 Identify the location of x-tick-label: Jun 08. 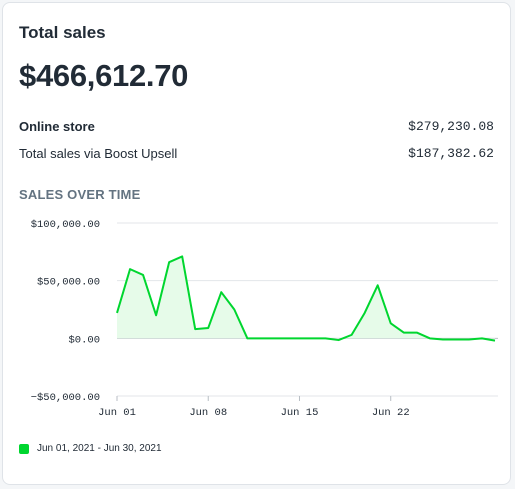
(208, 413).